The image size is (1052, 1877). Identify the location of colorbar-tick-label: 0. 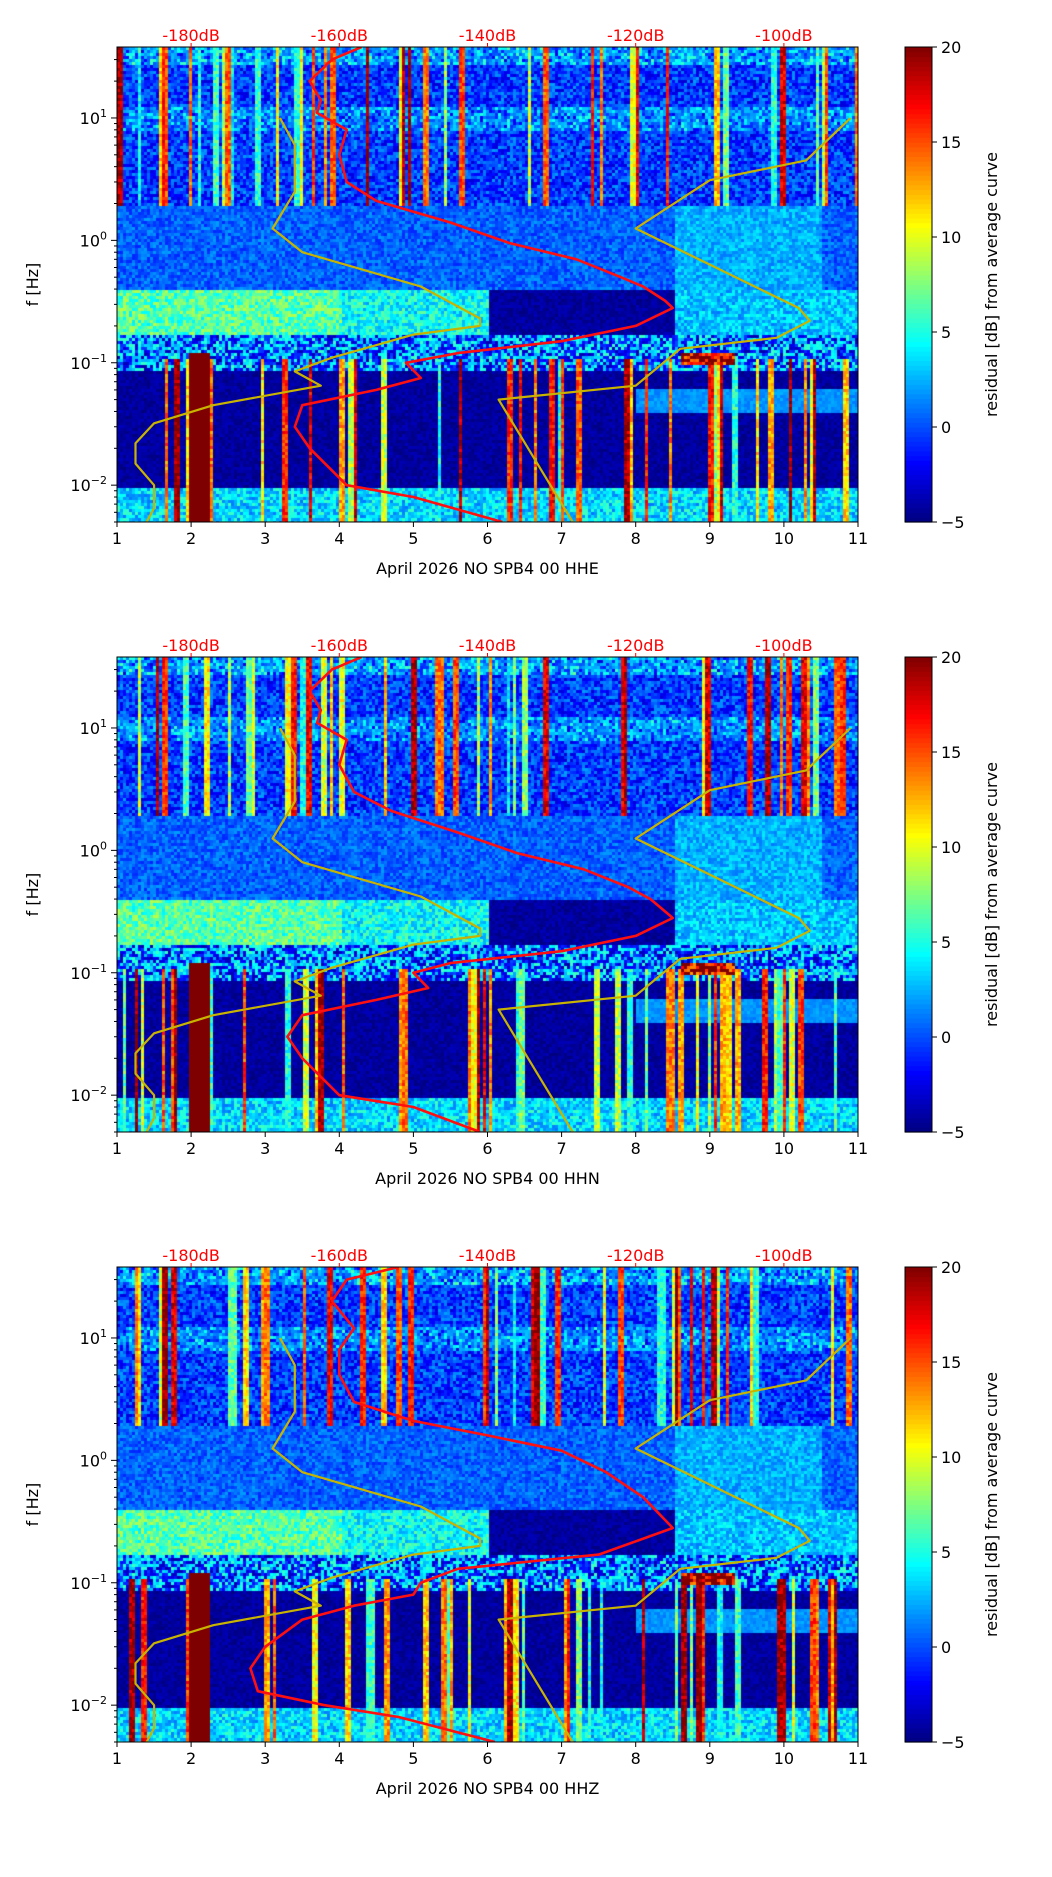
(946, 1037).